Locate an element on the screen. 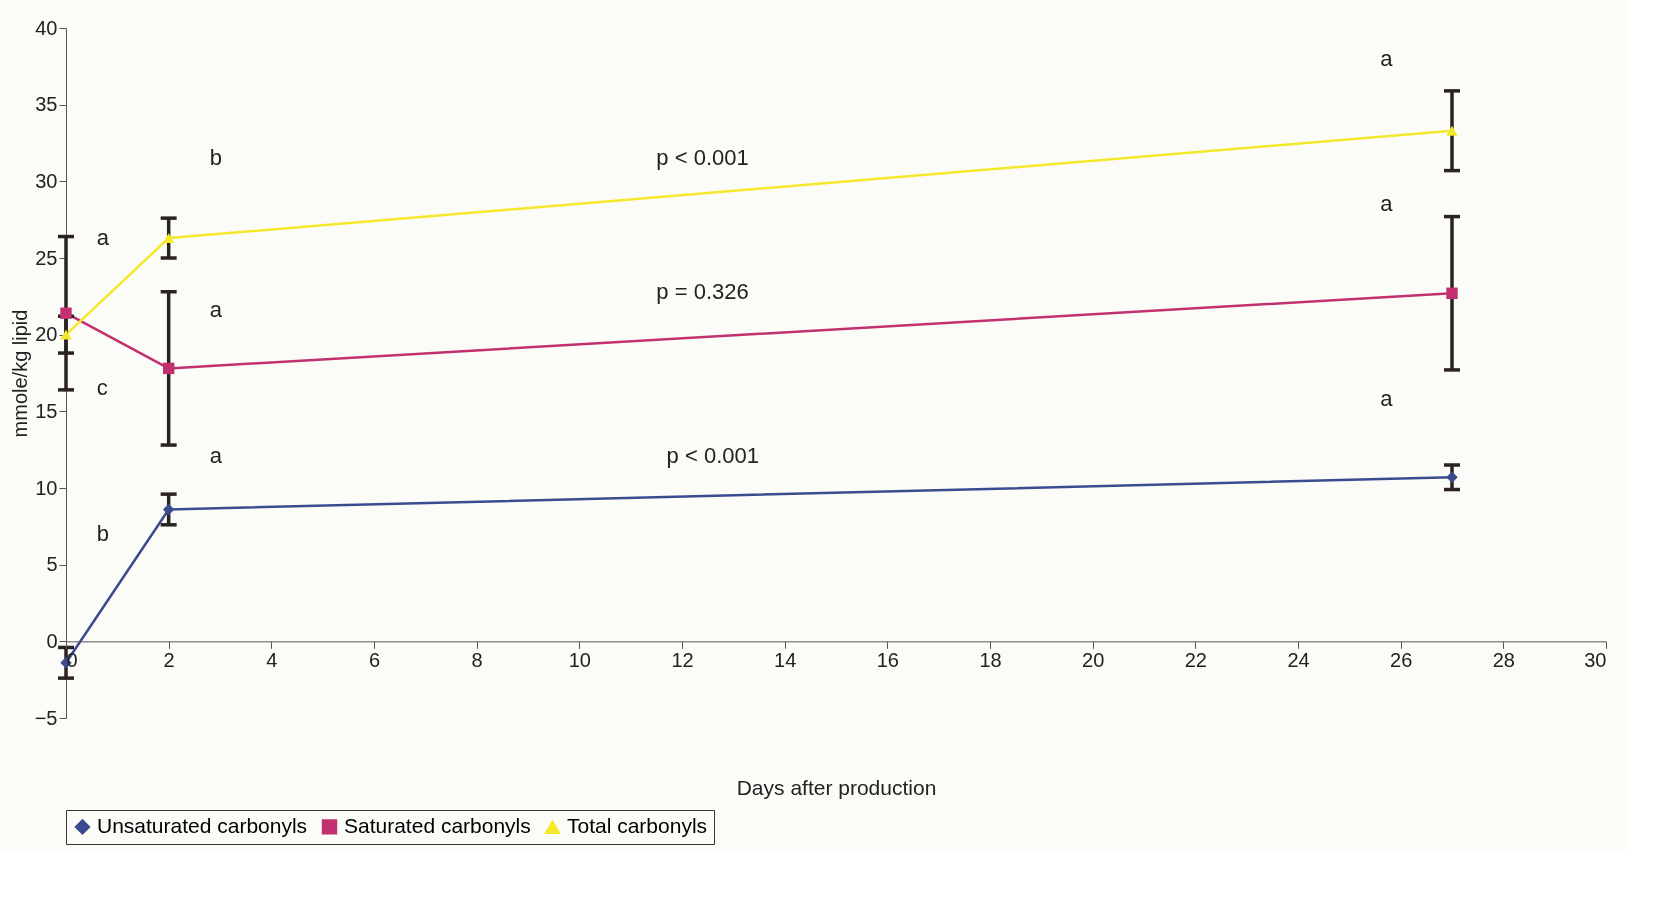 The width and height of the screenshot is (1677, 911). x-tick-label: 10 is located at coordinates (579, 659).